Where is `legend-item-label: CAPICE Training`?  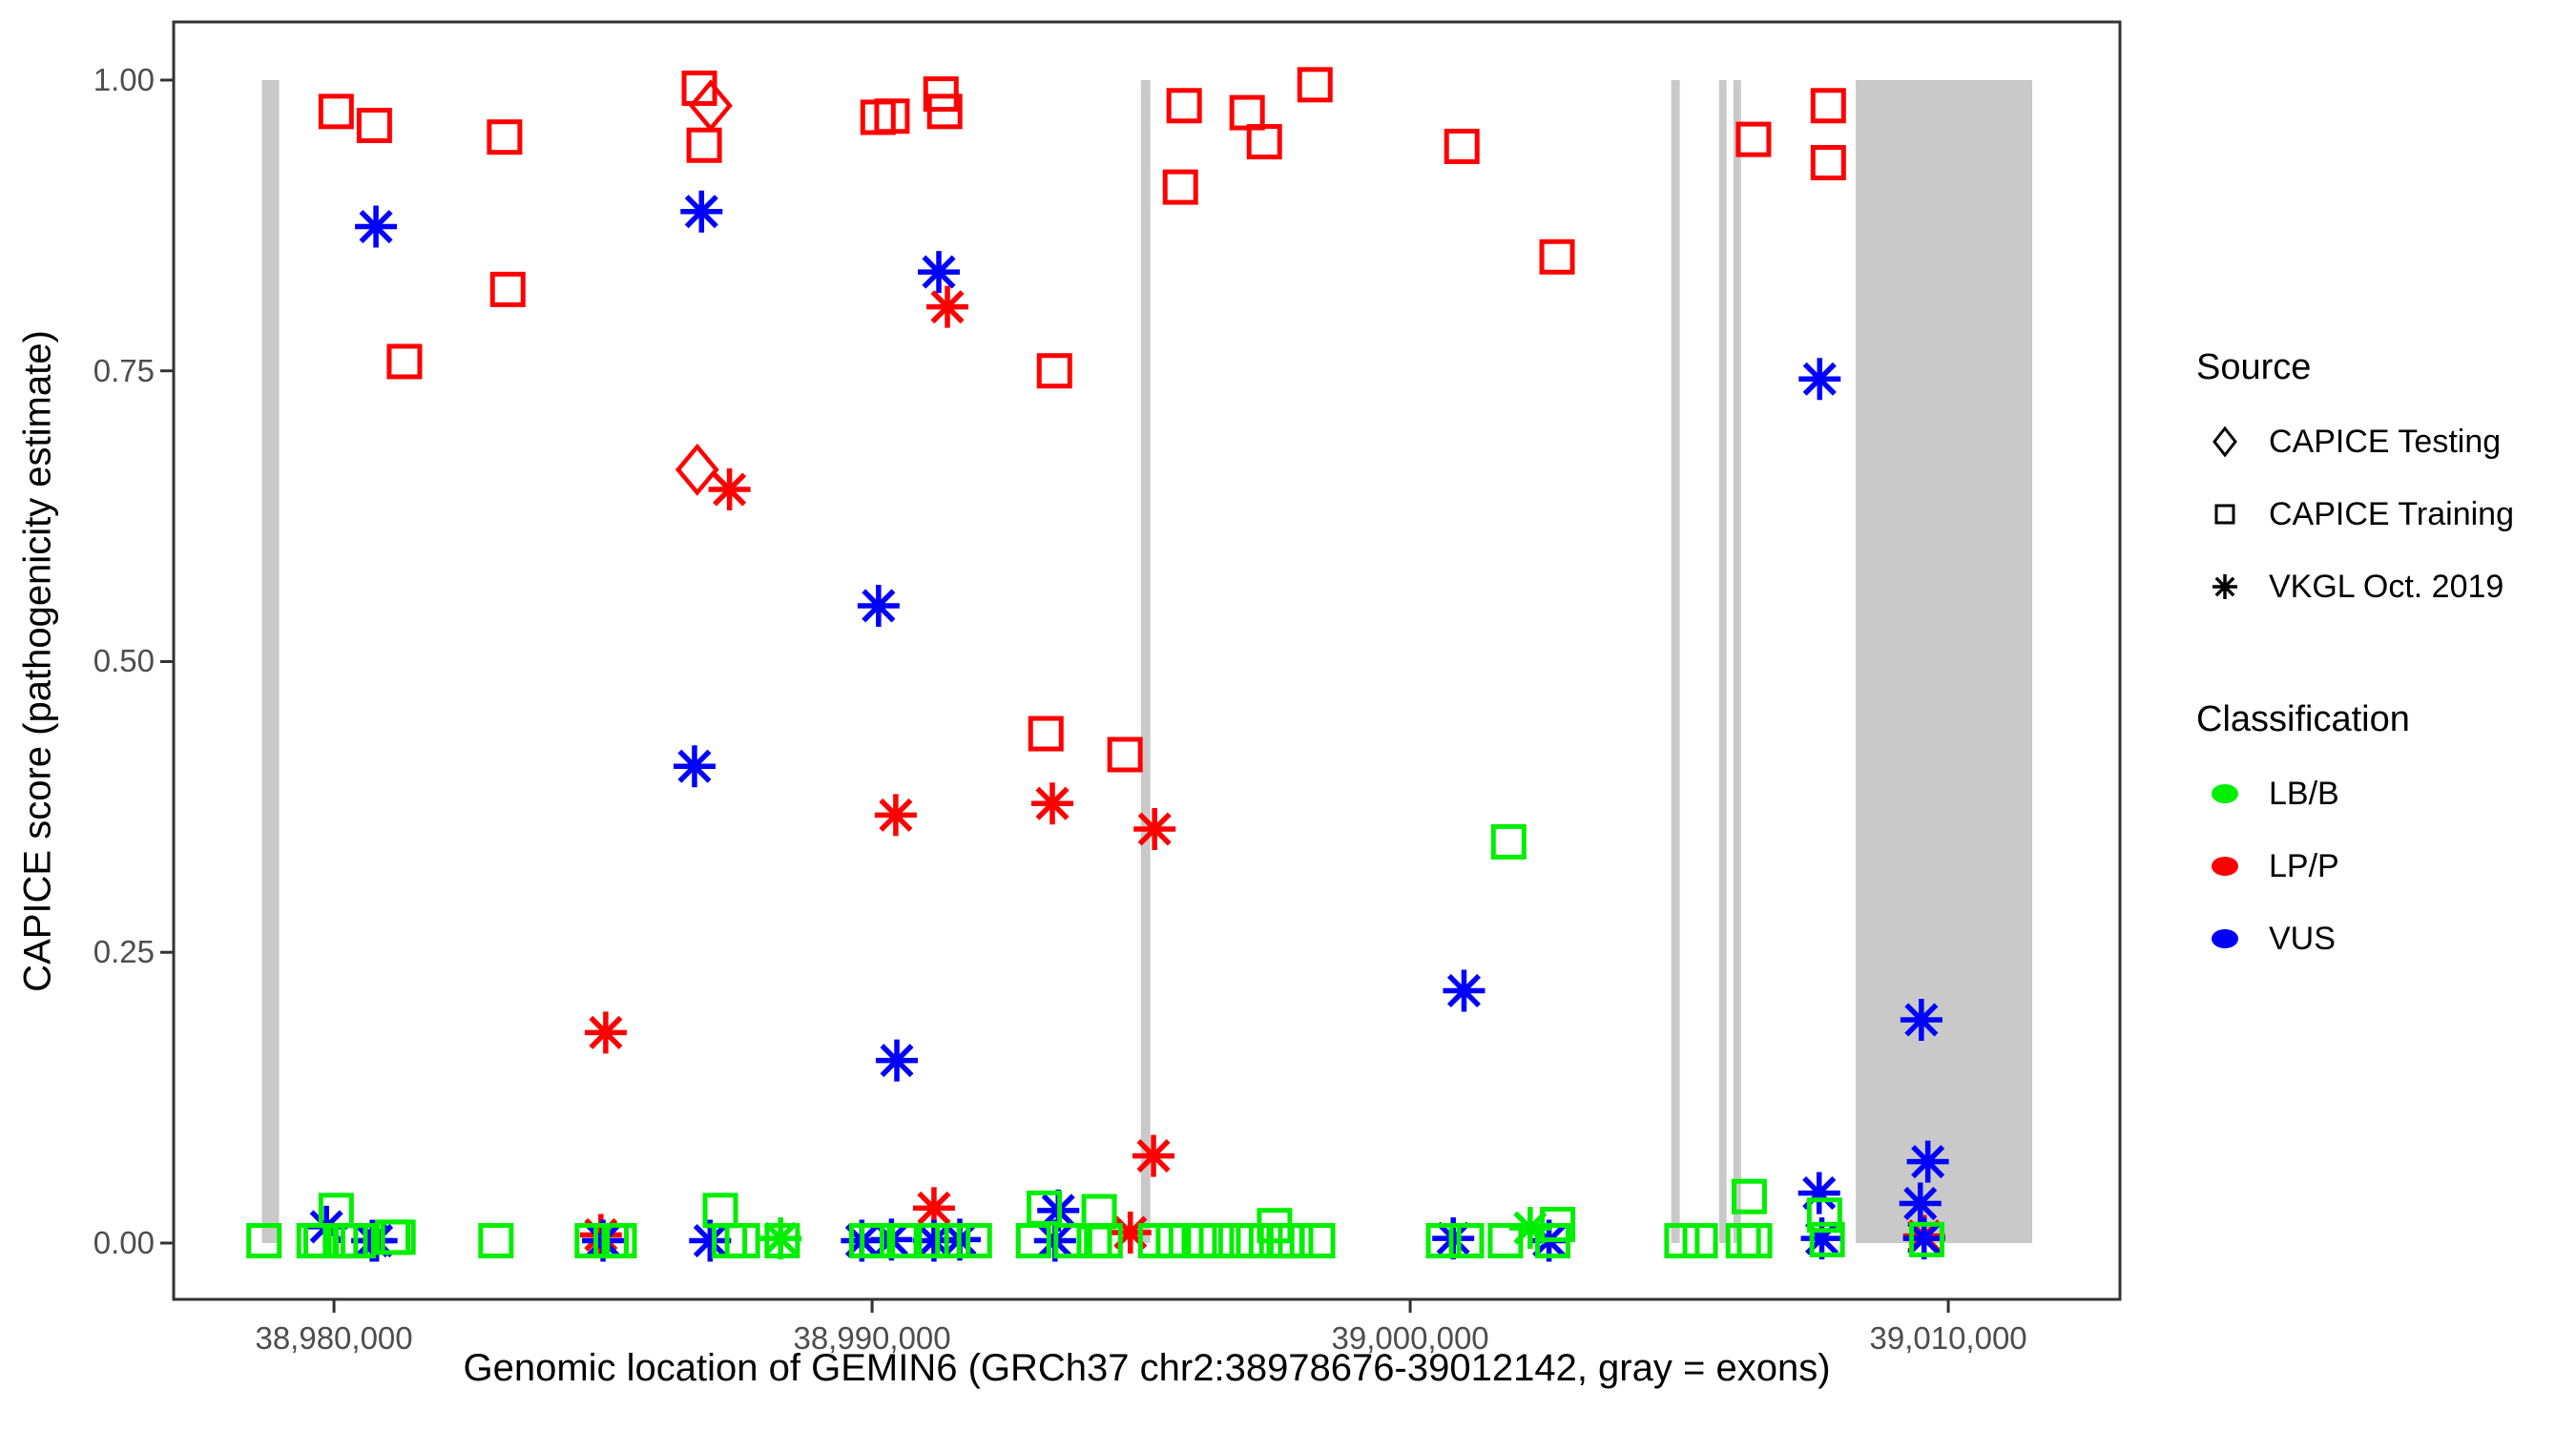
legend-item-label: CAPICE Training is located at coordinates (2391, 513).